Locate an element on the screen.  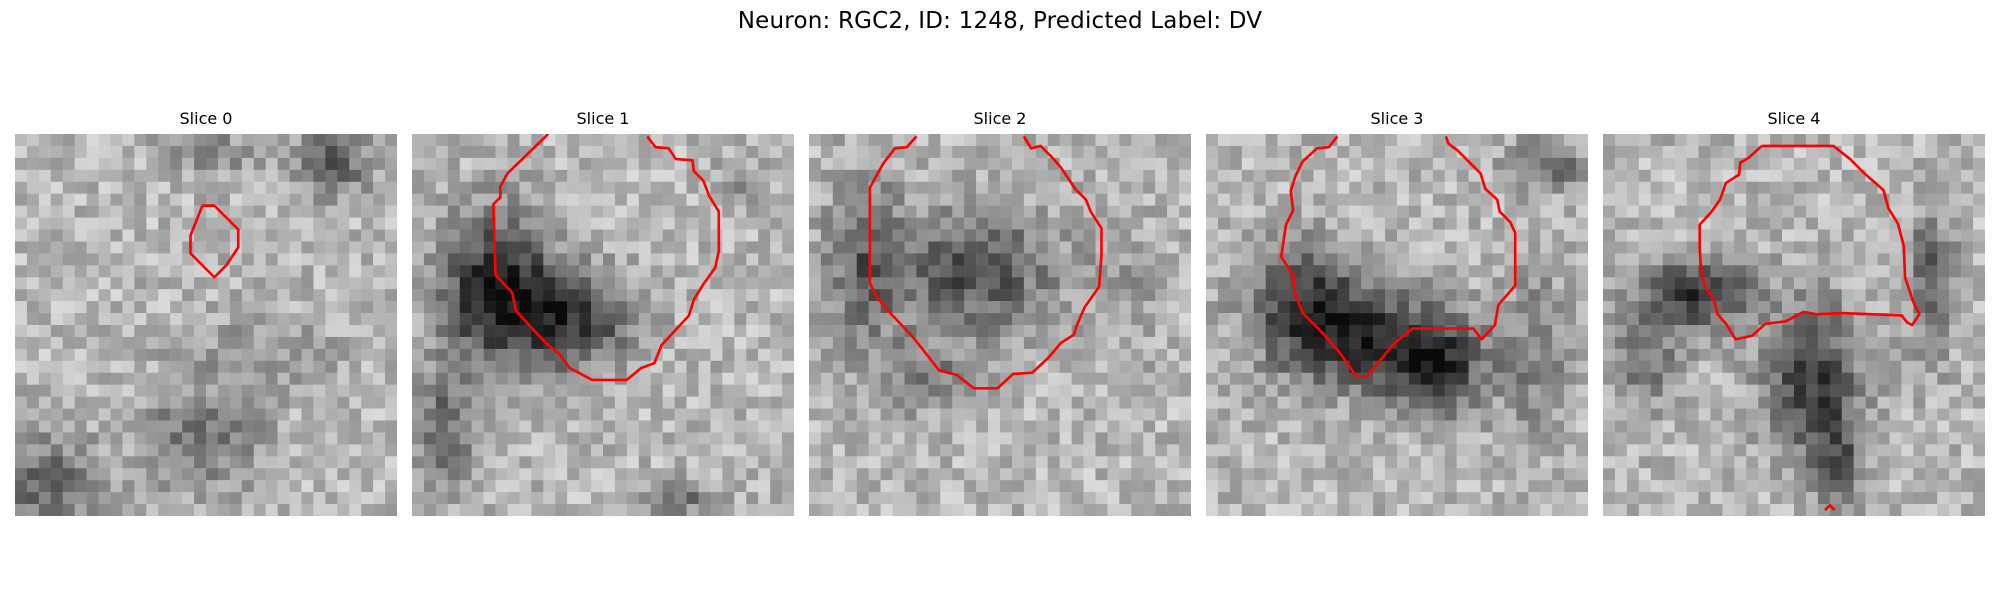
slice-1-contour is located at coordinates (606, 258).